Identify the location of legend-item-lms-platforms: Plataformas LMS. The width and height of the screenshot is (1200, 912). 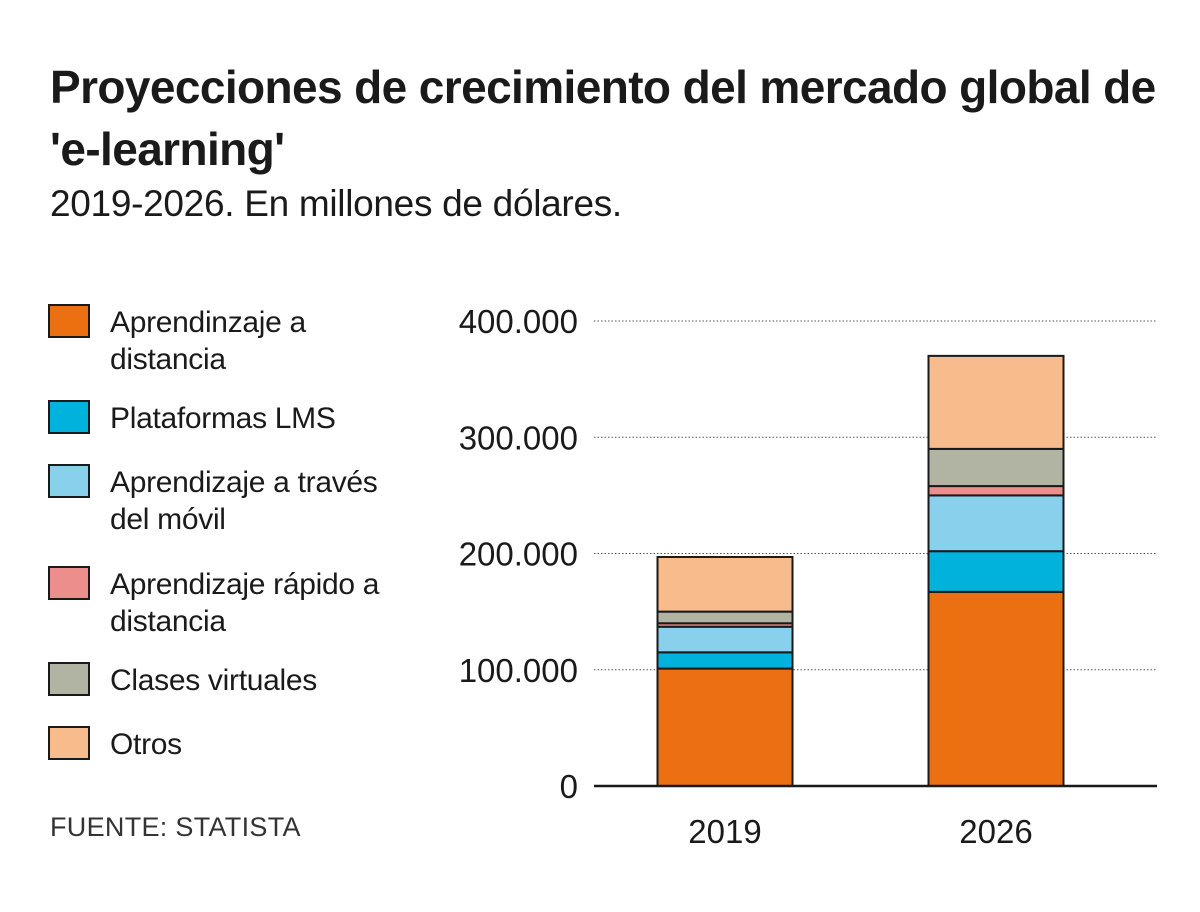
(224, 418).